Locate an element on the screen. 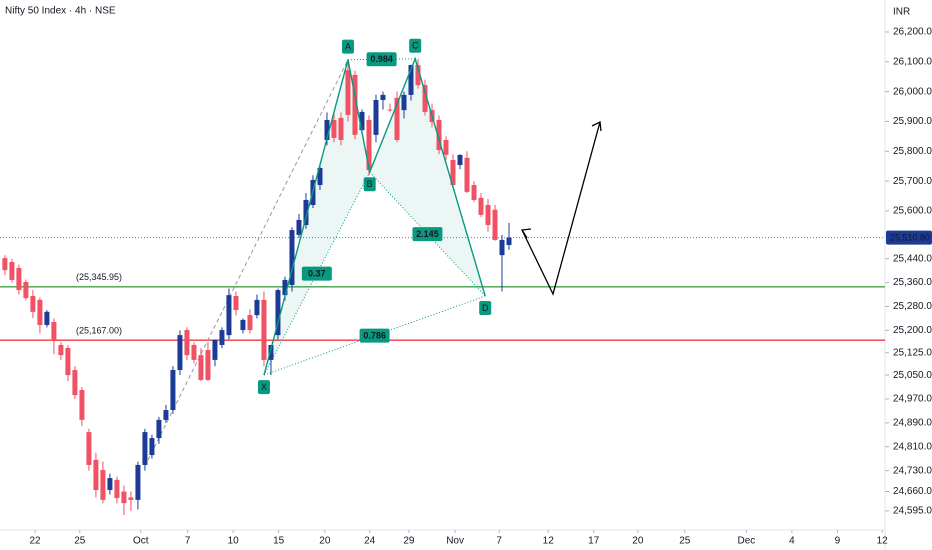  y-tick-label: 24,810.00 is located at coordinates (912, 446).